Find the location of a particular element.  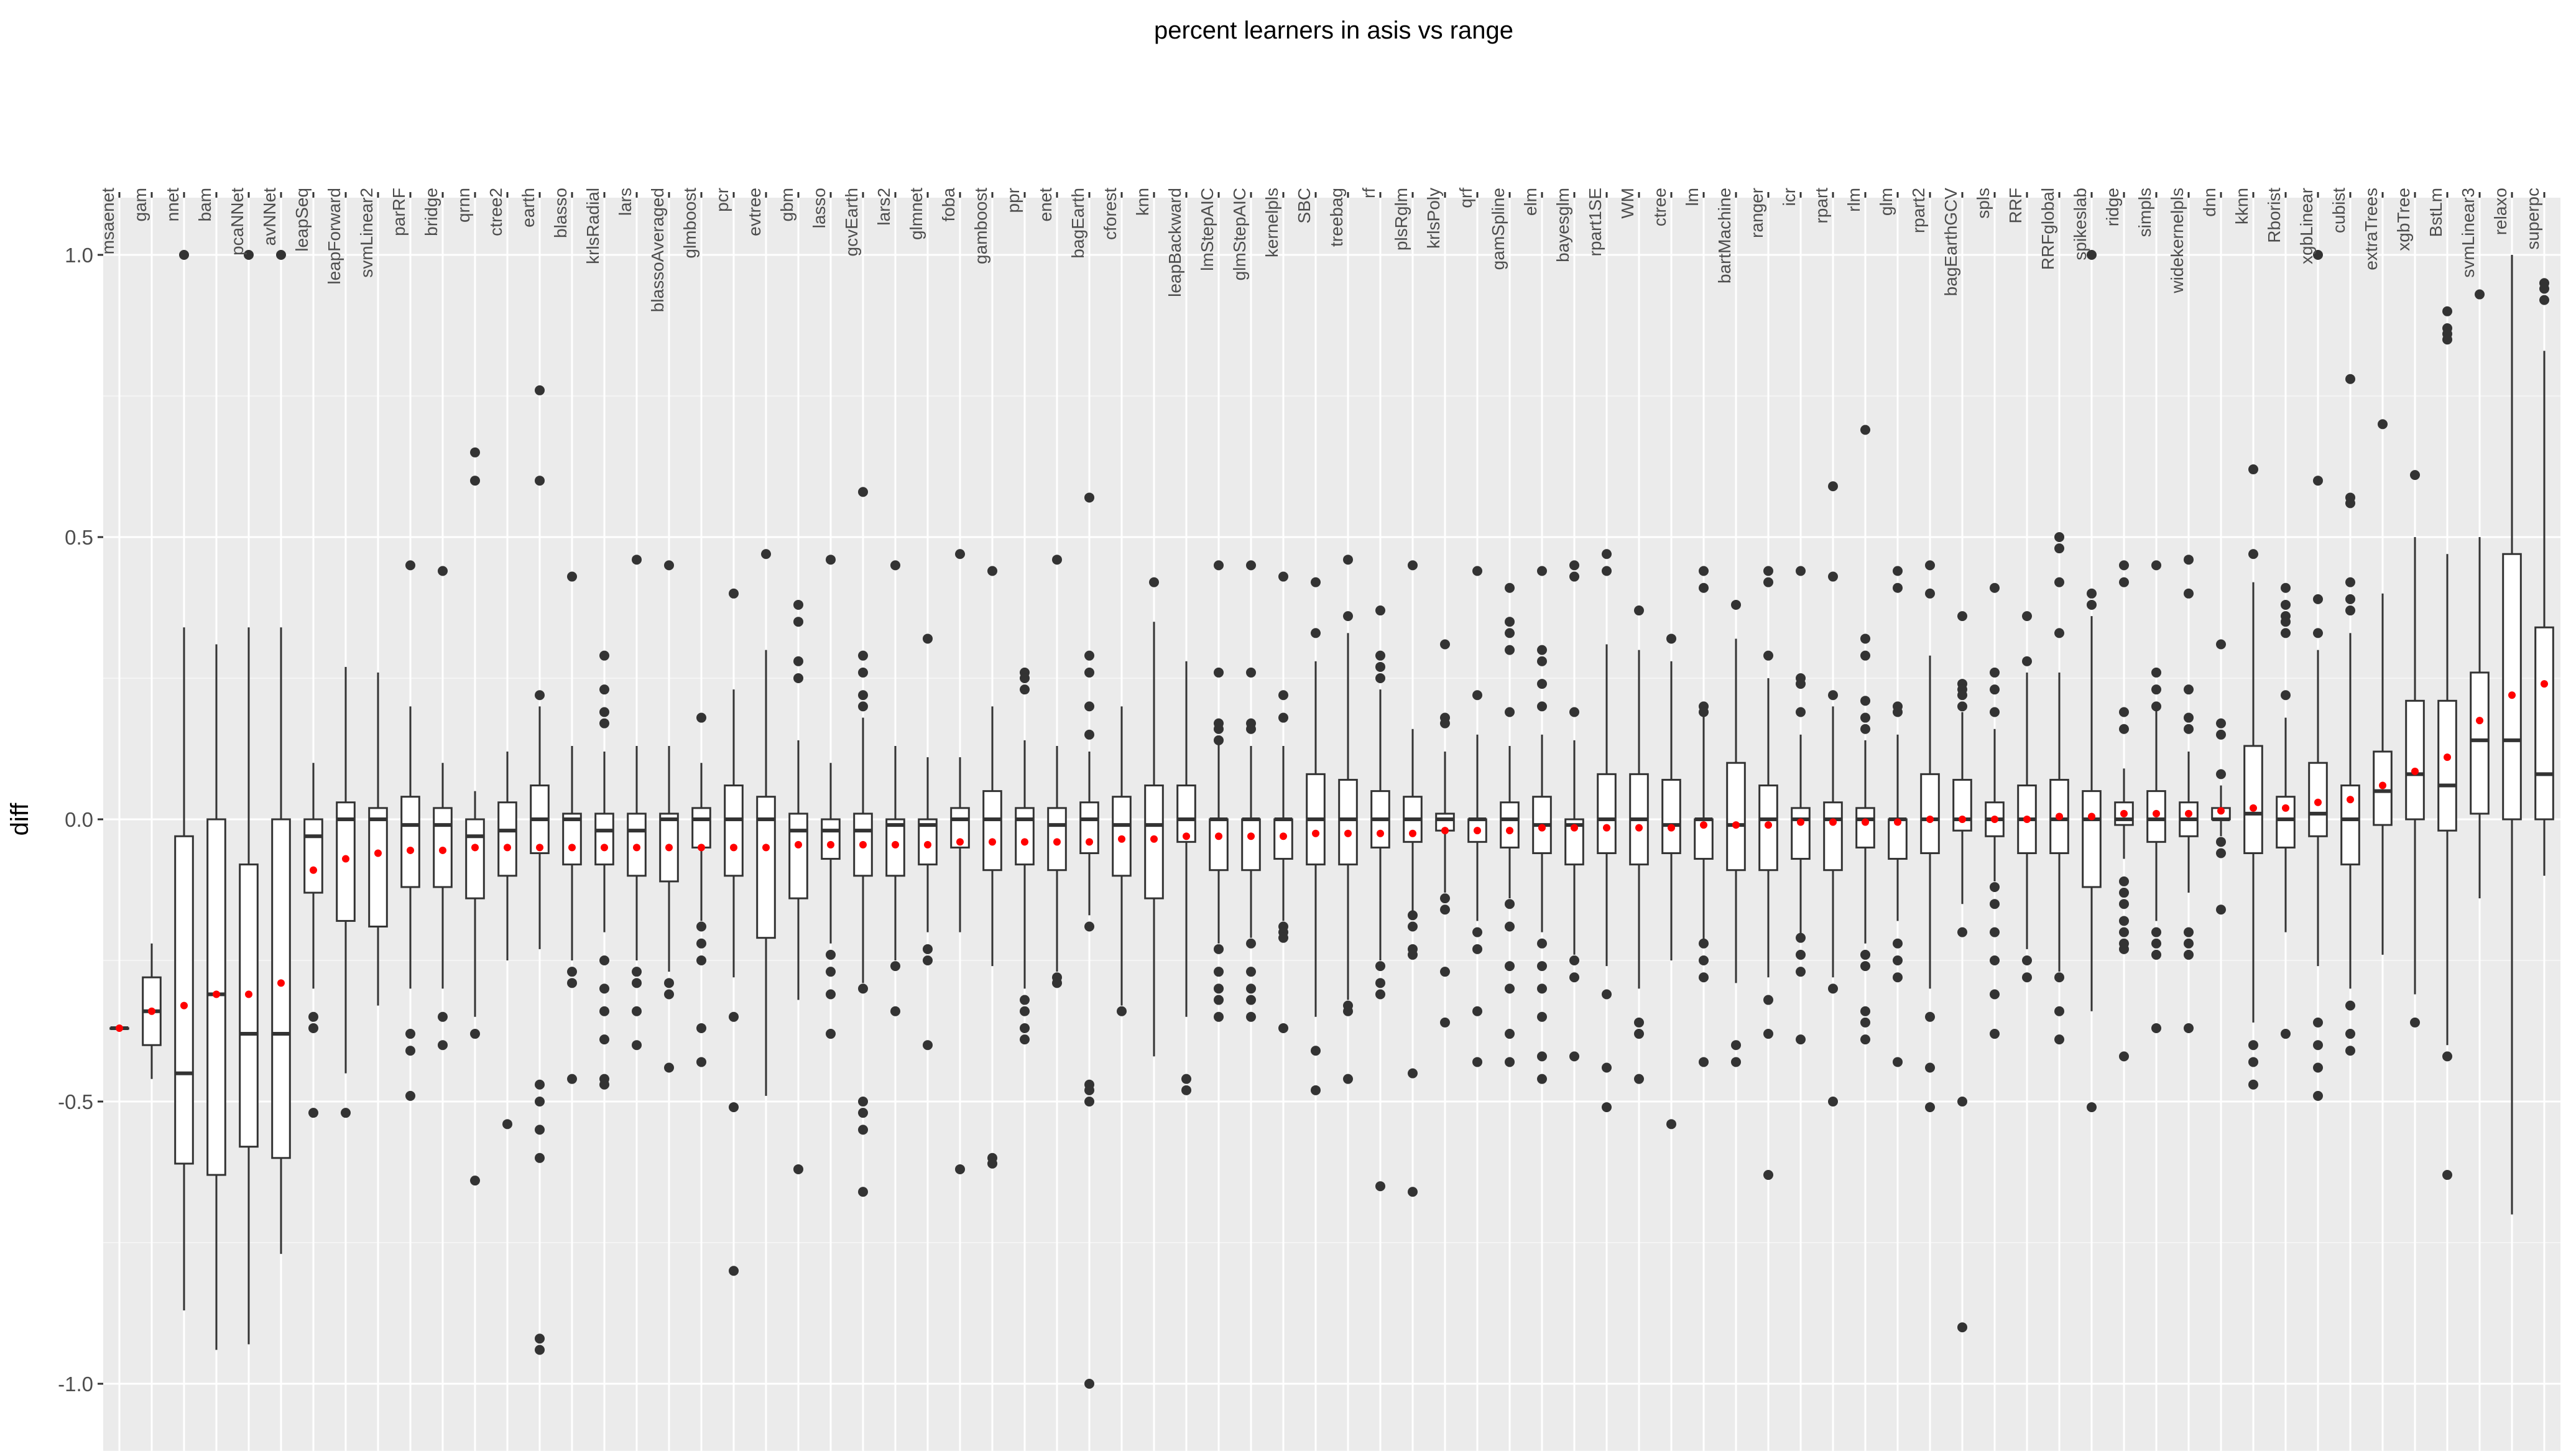

x-tick-label: BstLm is located at coordinates (2435, 212).